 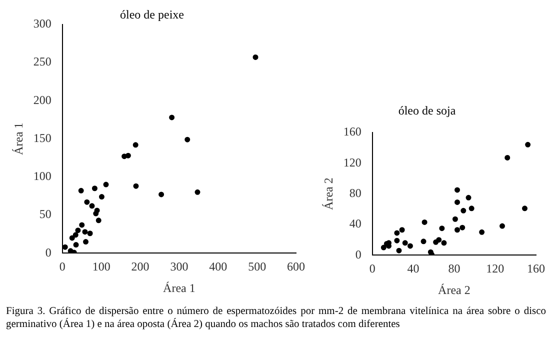 I want to click on x-axis-title: Área 2, so click(x=454, y=289).